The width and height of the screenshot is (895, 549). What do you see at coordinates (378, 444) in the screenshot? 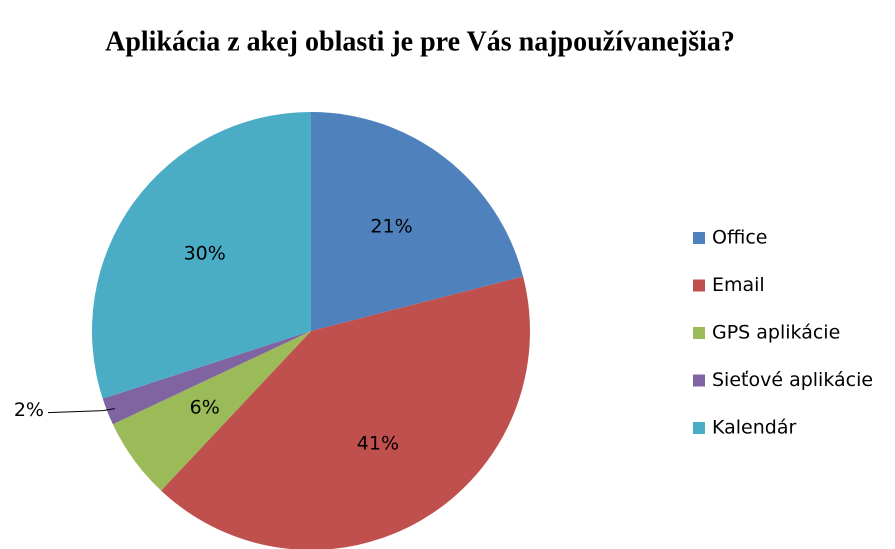
I see `data-label: 41%` at bounding box center [378, 444].